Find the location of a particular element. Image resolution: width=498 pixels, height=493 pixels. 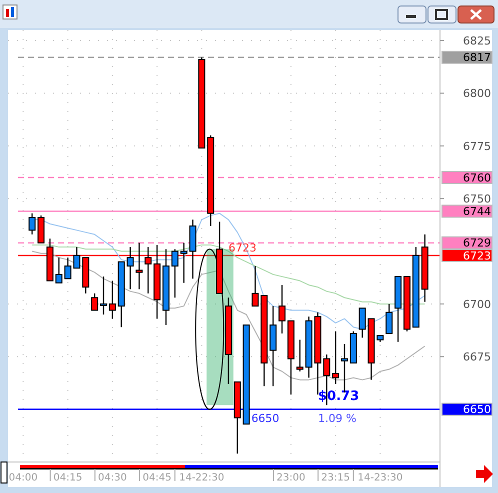

line-series is located at coordinates (229, 274).